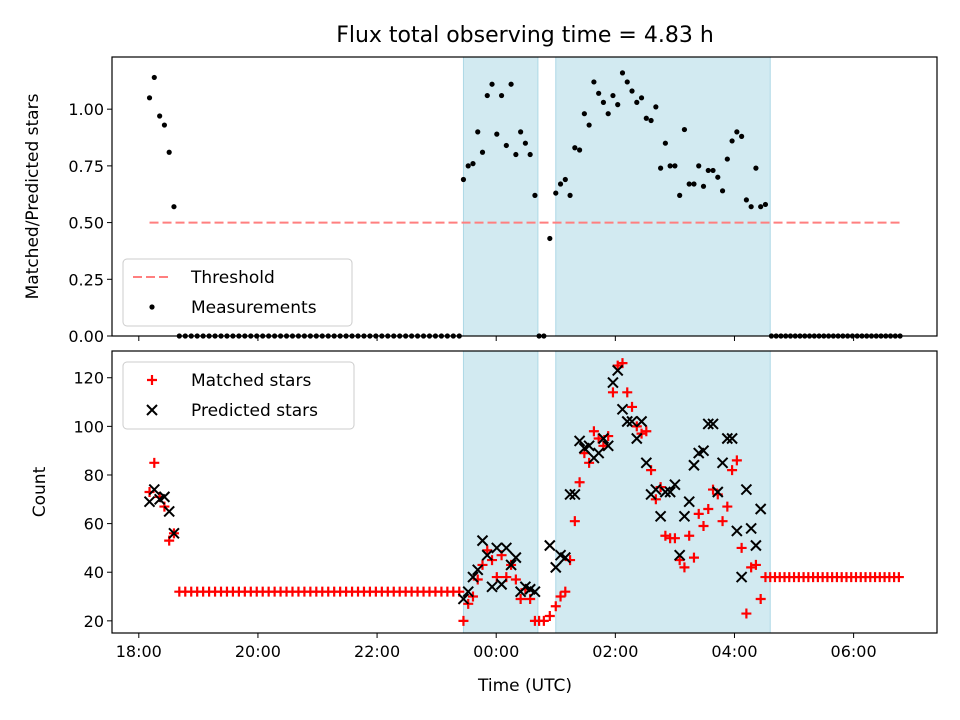  Describe the element at coordinates (152, 410) in the screenshot. I see `legend-predicted-swatch` at that location.